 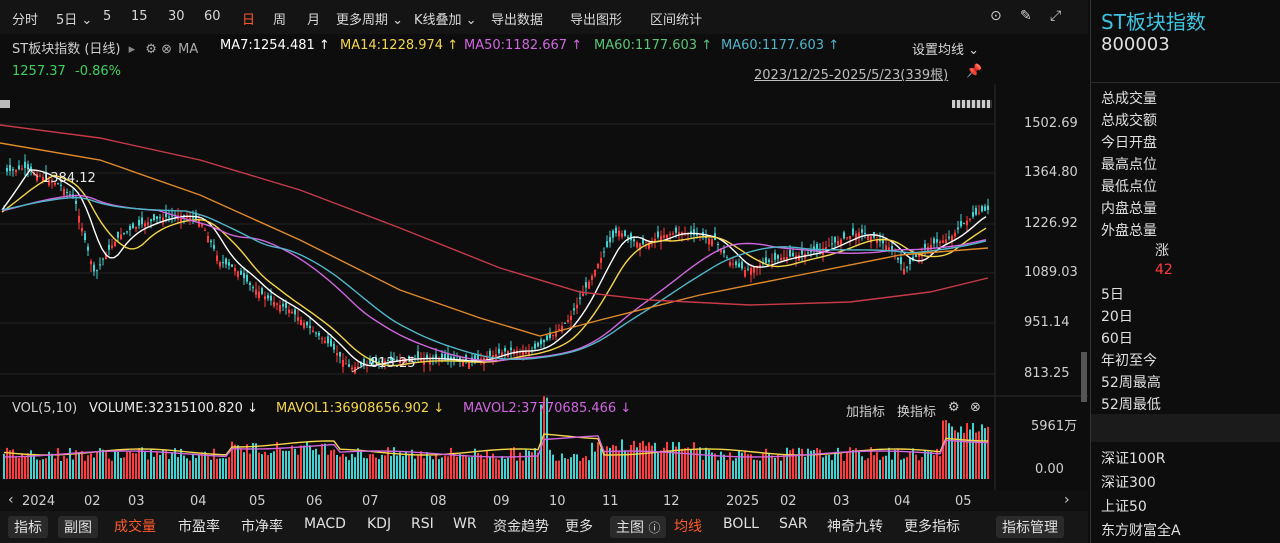 What do you see at coordinates (107, 16) in the screenshot?
I see `tab-5min: 5` at bounding box center [107, 16].